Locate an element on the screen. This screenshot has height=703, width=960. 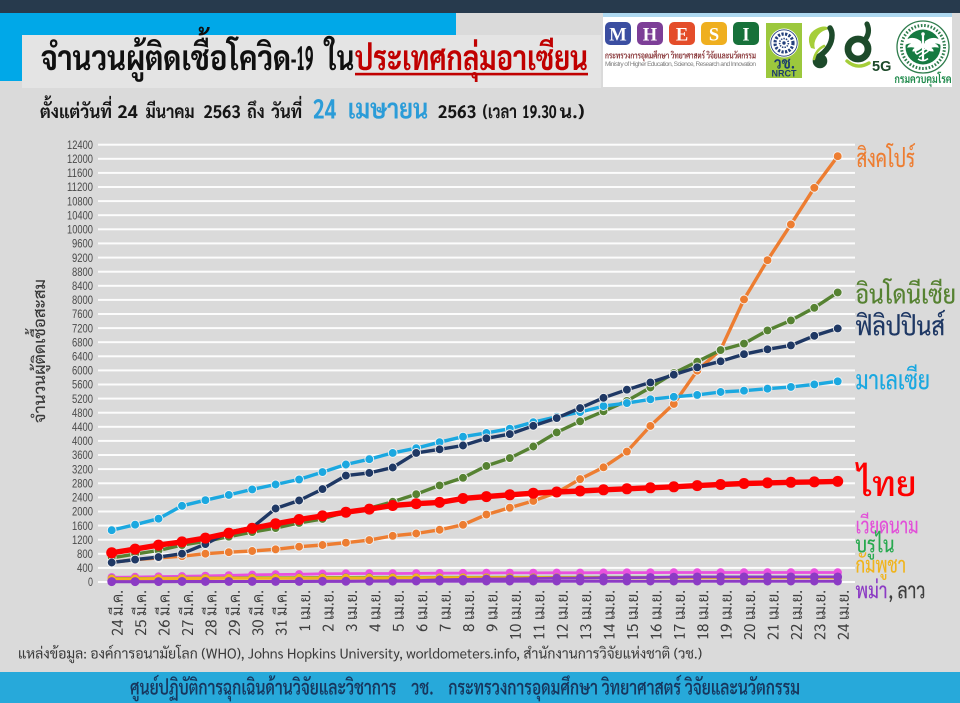
svg-text: S is located at coordinates (714, 36).